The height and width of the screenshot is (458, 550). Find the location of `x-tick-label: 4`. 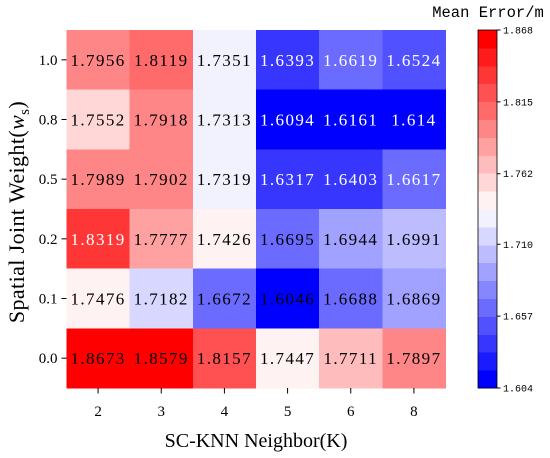

x-tick-label: 4 is located at coordinates (225, 412).